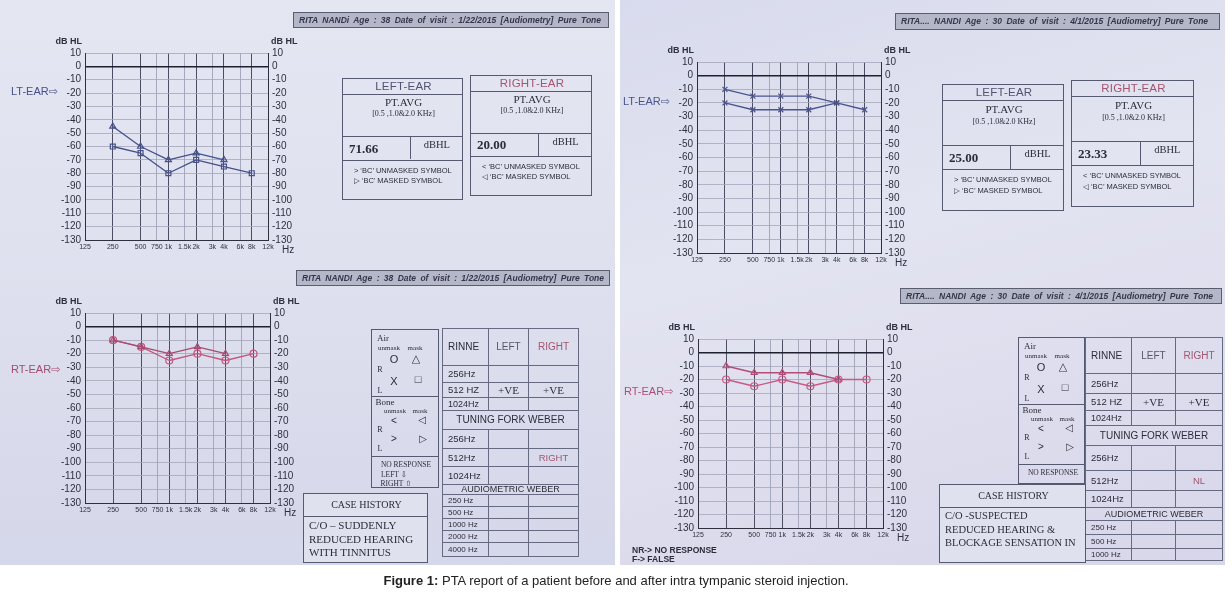 This screenshot has width=1232, height=601. What do you see at coordinates (281, 421) in the screenshot?
I see `y2-tick-label: -70` at bounding box center [281, 421].